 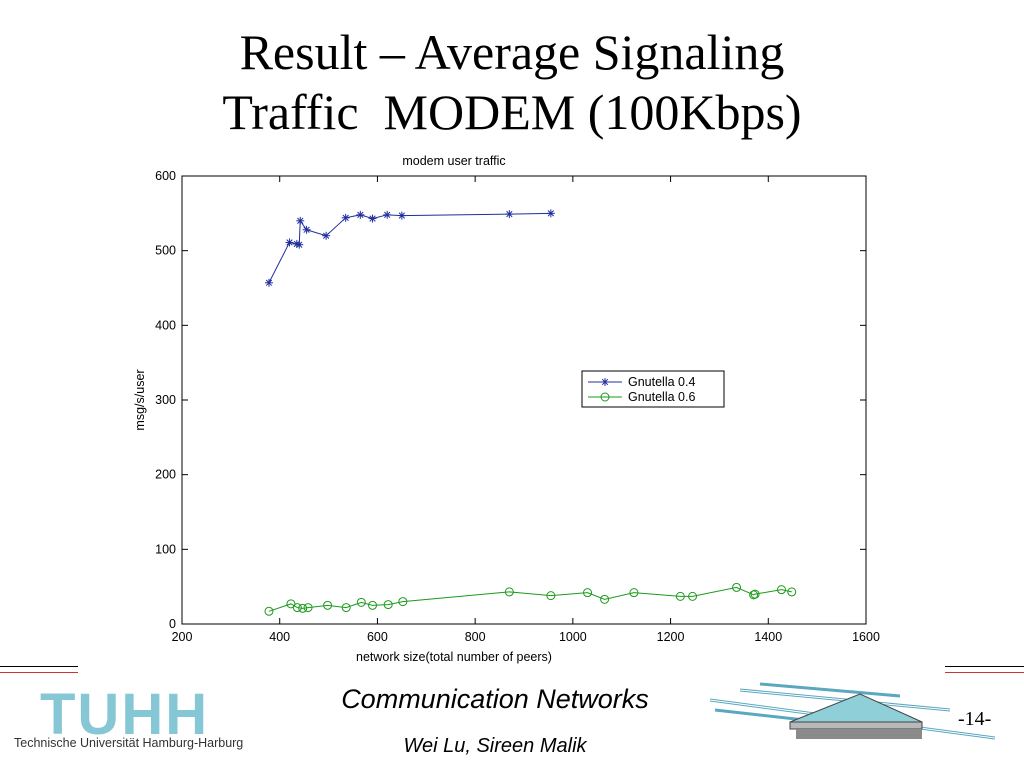 What do you see at coordinates (661, 397) in the screenshot?
I see `legend-entry-2: Gnutella 0.6` at bounding box center [661, 397].